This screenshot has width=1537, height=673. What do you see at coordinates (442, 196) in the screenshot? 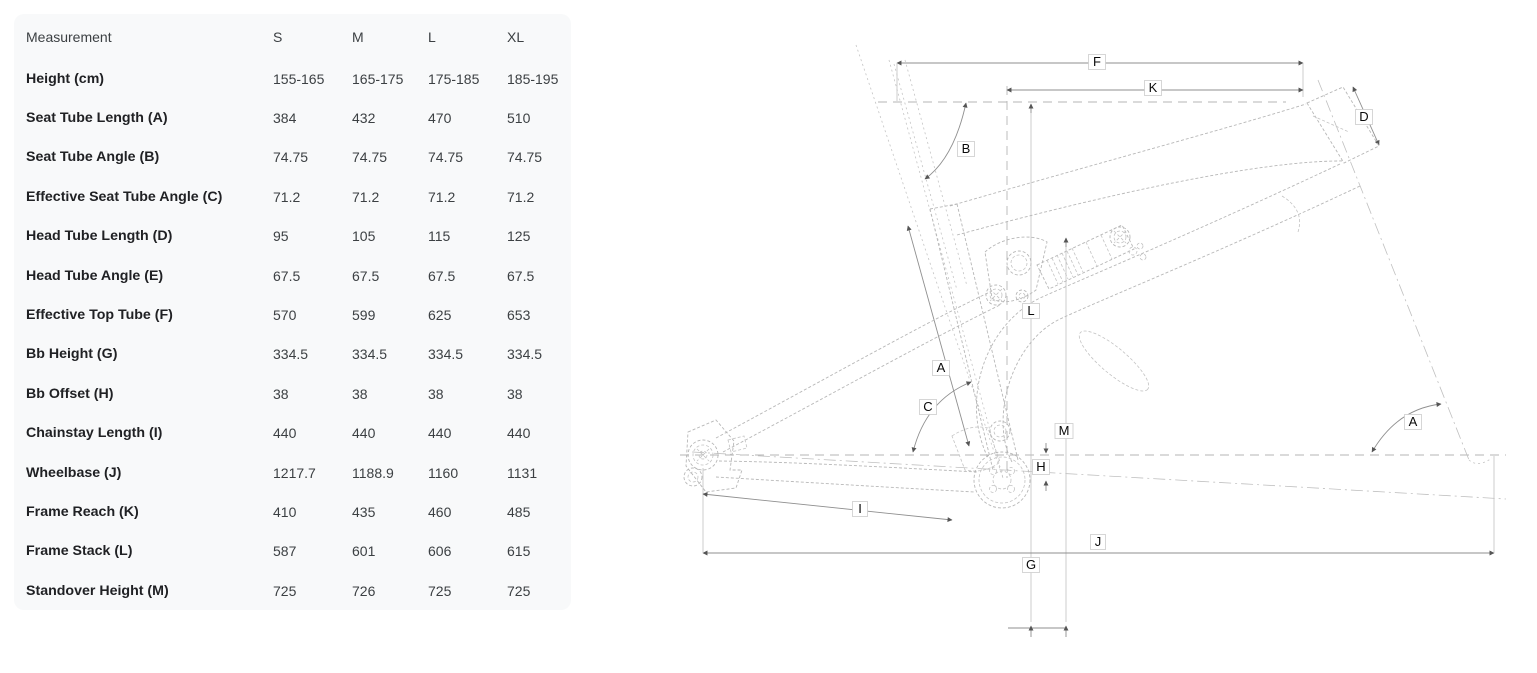
I see `value-l: 71.2` at bounding box center [442, 196].